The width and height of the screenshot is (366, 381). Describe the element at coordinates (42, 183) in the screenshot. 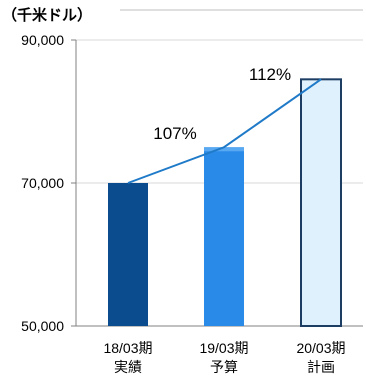

I see `y-tick-label: 70,000` at that location.